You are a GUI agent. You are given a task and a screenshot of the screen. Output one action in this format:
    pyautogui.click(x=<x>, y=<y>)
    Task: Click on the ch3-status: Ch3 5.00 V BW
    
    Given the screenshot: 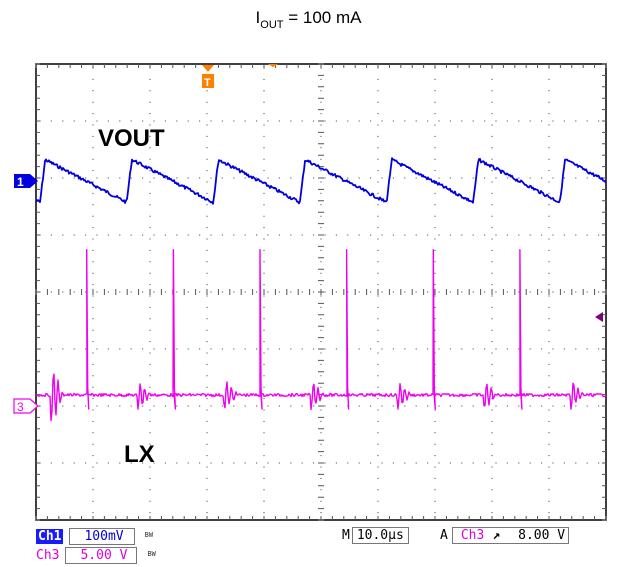 What is the action you would take?
    pyautogui.click(x=96, y=555)
    